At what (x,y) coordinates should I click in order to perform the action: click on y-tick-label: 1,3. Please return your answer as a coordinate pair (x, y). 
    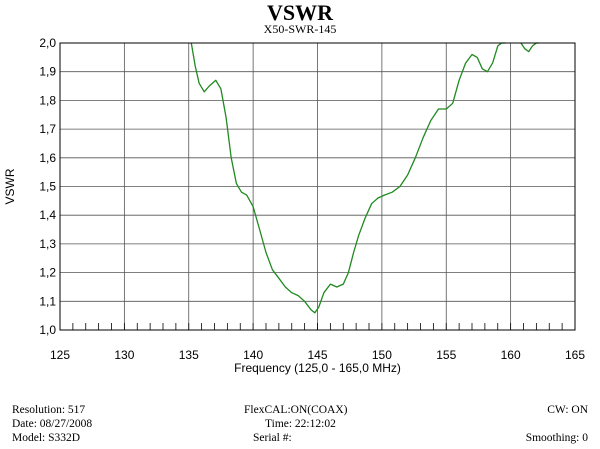
    Looking at the image, I should click on (47, 244).